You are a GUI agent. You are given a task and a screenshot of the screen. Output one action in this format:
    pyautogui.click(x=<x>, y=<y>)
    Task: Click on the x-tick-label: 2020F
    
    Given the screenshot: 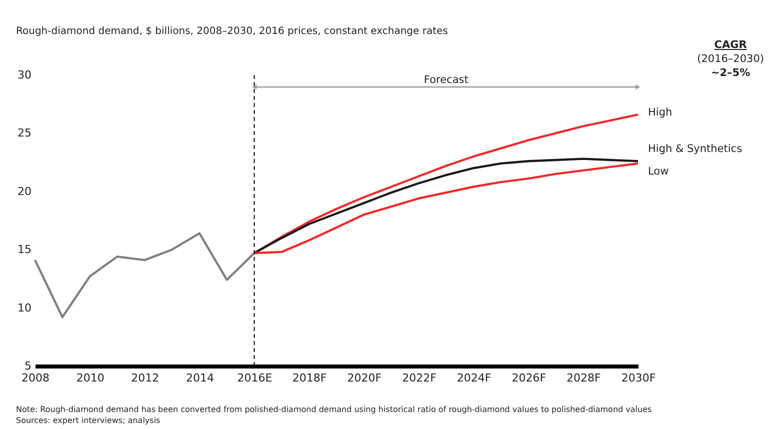 What is the action you would take?
    pyautogui.click(x=364, y=378)
    